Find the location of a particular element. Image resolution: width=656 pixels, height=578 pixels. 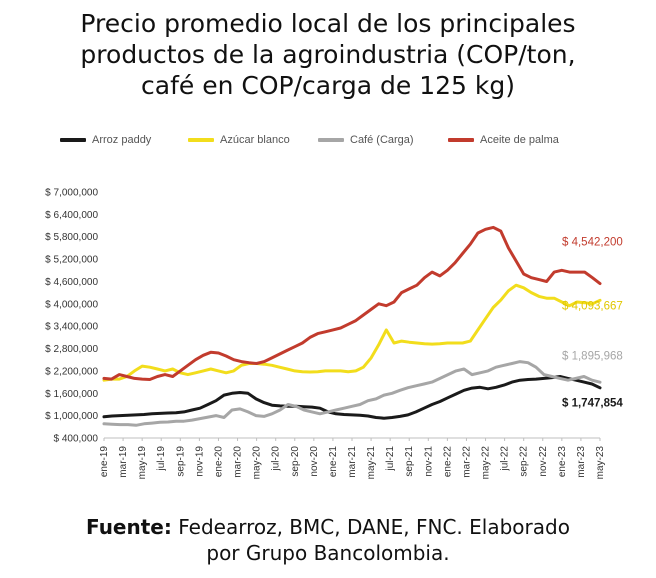

x-tick-label: mar-21 is located at coordinates (352, 462).